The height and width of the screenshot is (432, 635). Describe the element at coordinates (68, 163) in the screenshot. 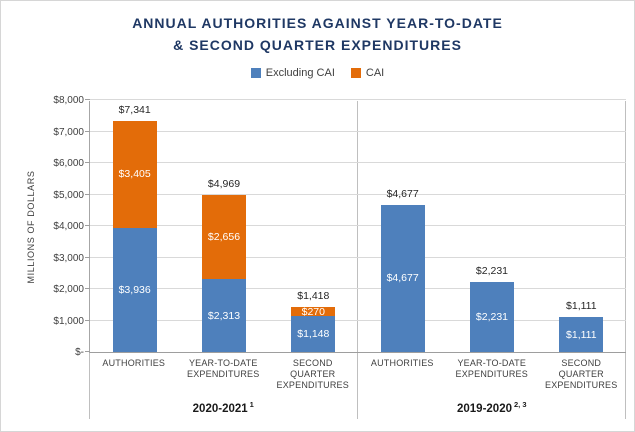

I see `y-axis-tick-label: $6,000` at that location.